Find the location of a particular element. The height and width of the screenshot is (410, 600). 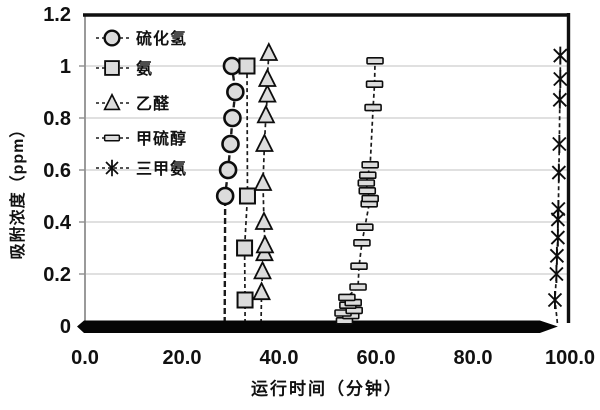

x-tick-label: 0.0 is located at coordinates (85, 358).